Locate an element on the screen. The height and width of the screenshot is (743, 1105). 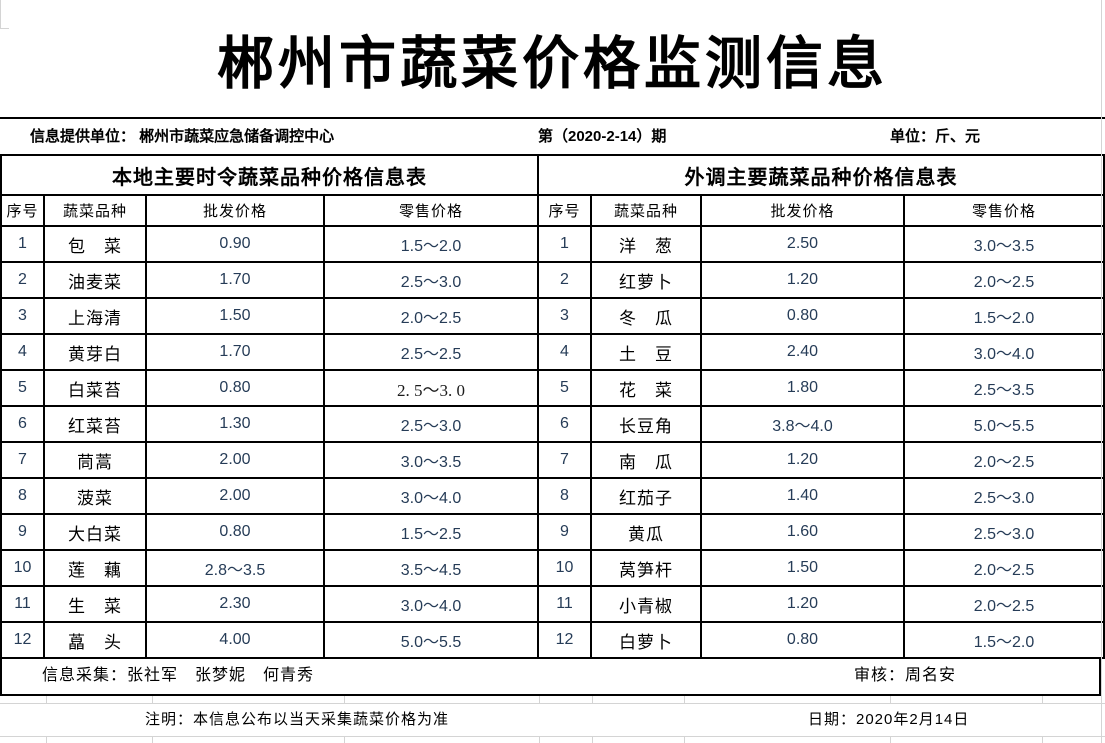
cell-wholesale-price: 0.90 is located at coordinates (235, 244).